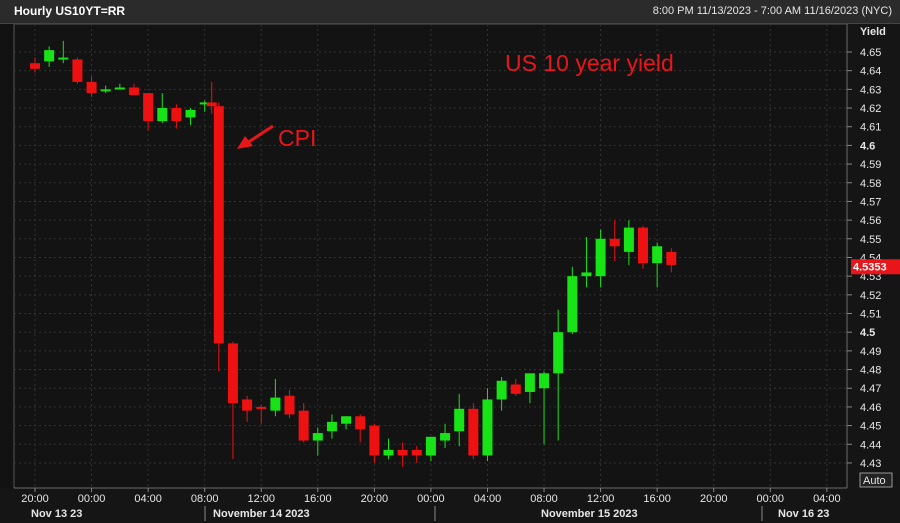 This screenshot has width=900, height=523. Describe the element at coordinates (589, 514) in the screenshot. I see `date-label: November 15 2023` at that location.